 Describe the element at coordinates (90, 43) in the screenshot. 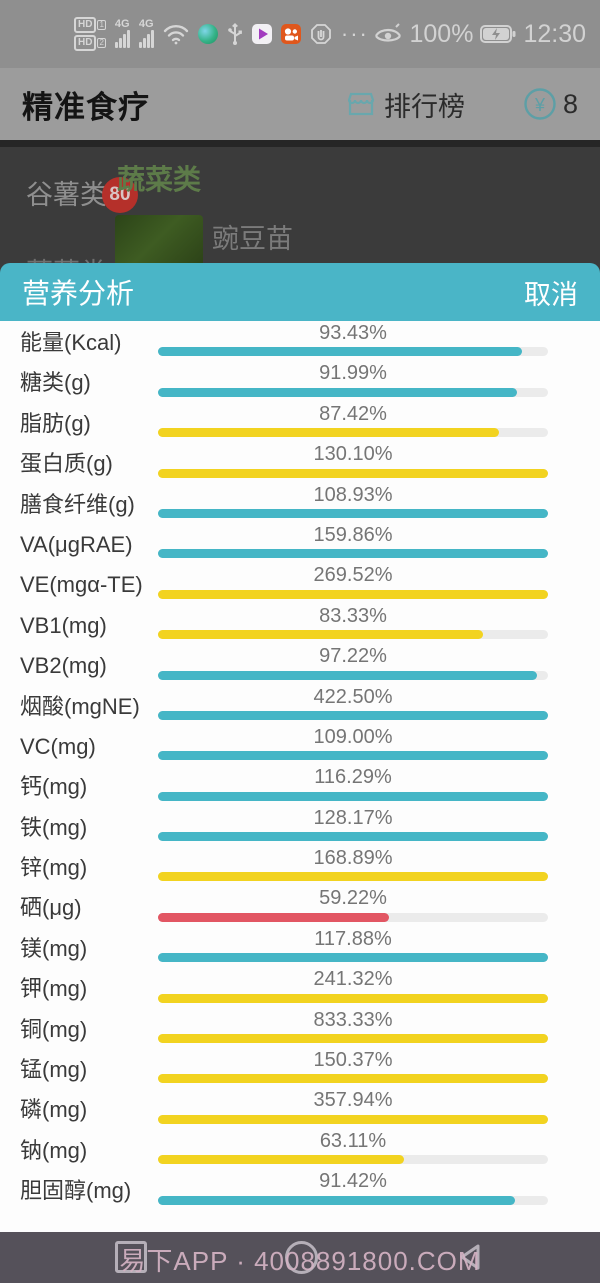

I see `hd2-icon: HD 2` at that location.